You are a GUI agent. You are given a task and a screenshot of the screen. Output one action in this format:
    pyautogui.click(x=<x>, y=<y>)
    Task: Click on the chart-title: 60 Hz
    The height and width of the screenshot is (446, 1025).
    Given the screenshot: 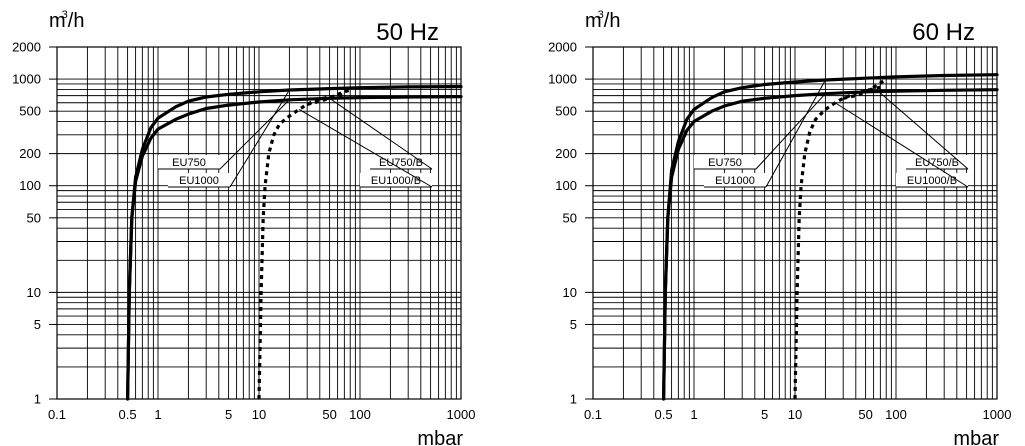 What is the action you would take?
    pyautogui.click(x=943, y=32)
    